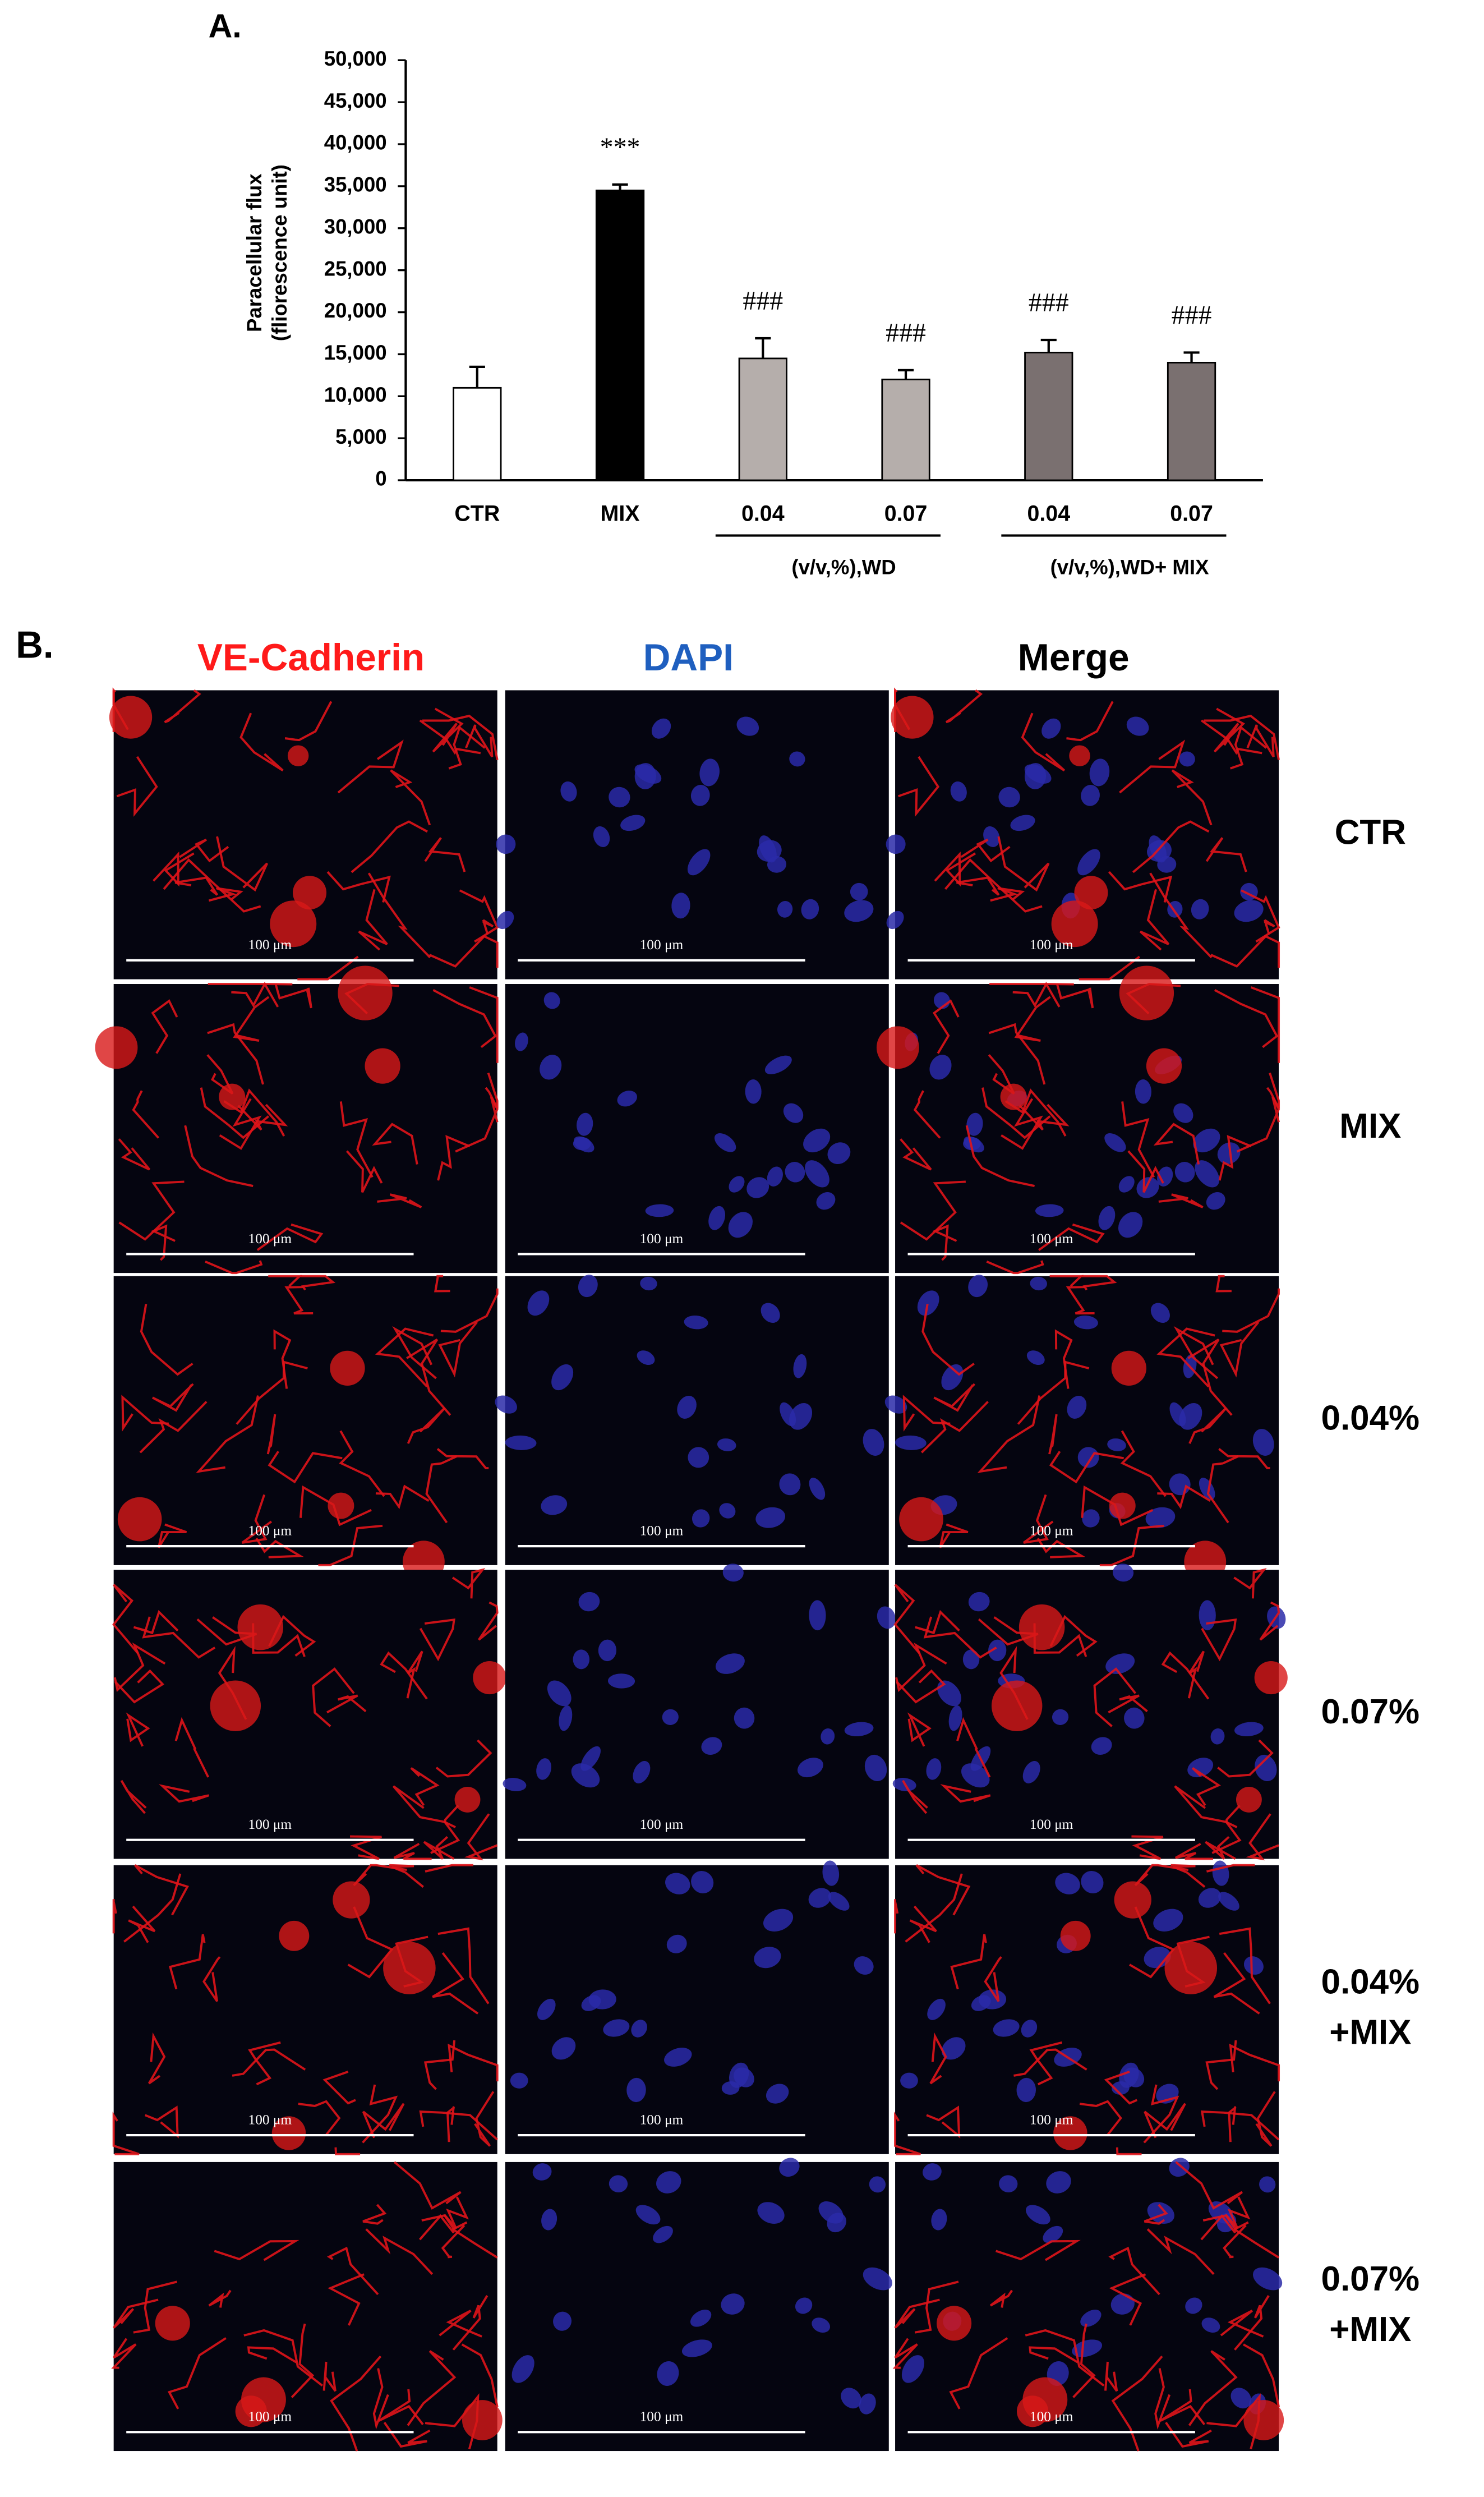 Image resolution: width=1484 pixels, height=2497 pixels. I want to click on y-tick-label: 0, so click(380, 478).